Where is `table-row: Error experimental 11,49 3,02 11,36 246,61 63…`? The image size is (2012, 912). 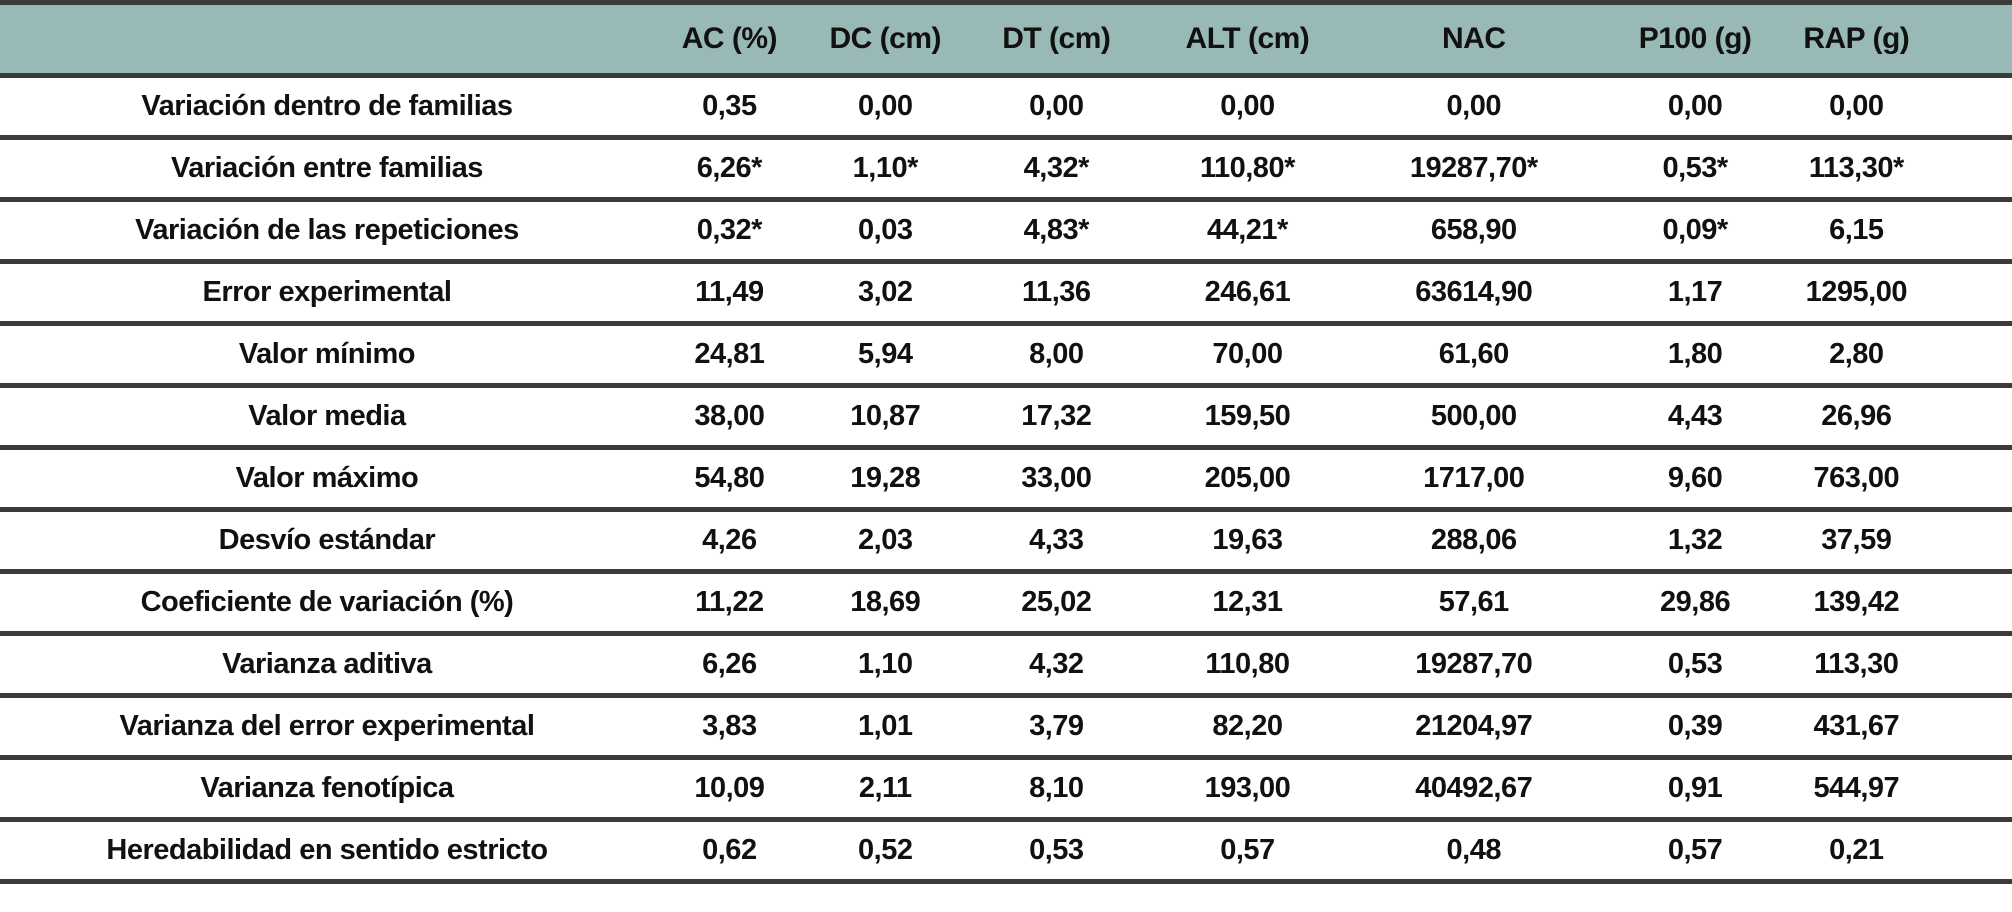
table-row: Error experimental 11,49 3,02 11,36 246,61 63… is located at coordinates (1006, 293).